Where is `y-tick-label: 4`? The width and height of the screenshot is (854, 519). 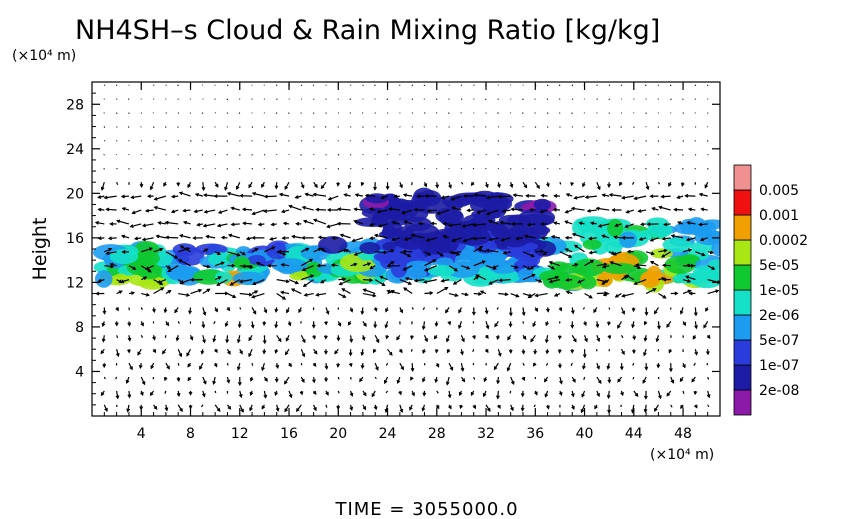
y-tick-label: 4 is located at coordinates (79, 372).